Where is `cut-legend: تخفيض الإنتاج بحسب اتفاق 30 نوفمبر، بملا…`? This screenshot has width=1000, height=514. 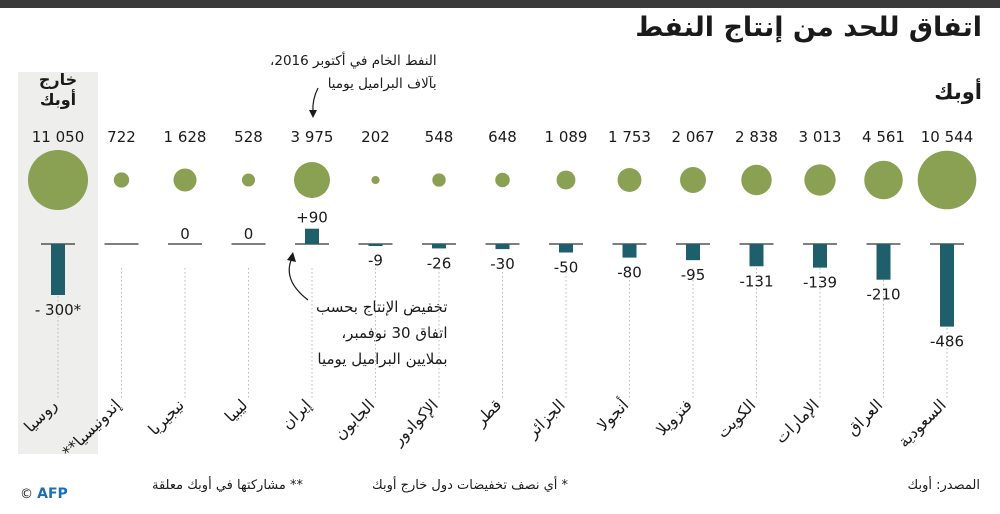
cut-legend: تخفيض الإنتاج بحسب اتفاق 30 نوفمبر، بملا… is located at coordinates (382, 333).